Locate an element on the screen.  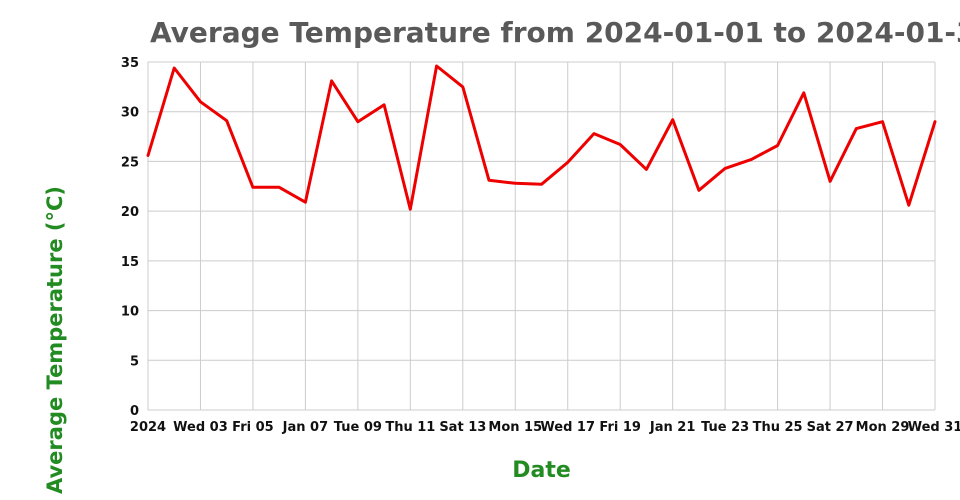
x-tick-label: 2024 is located at coordinates (148, 427).